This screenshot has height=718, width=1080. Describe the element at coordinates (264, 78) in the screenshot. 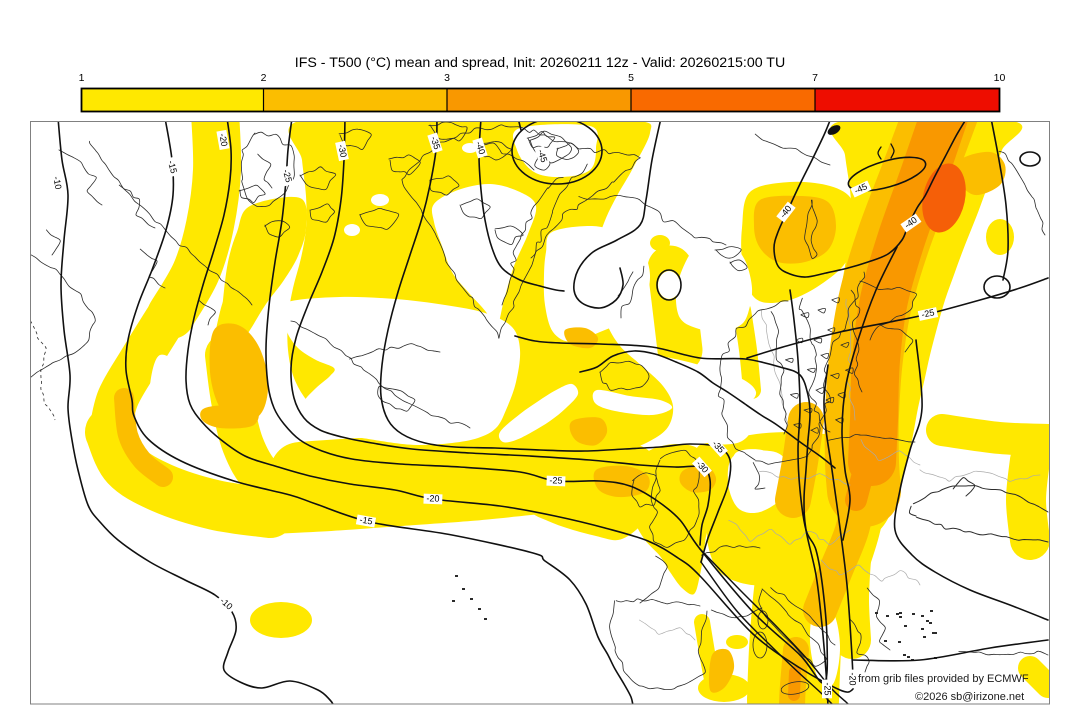

I see `svg-text: 2` at that location.